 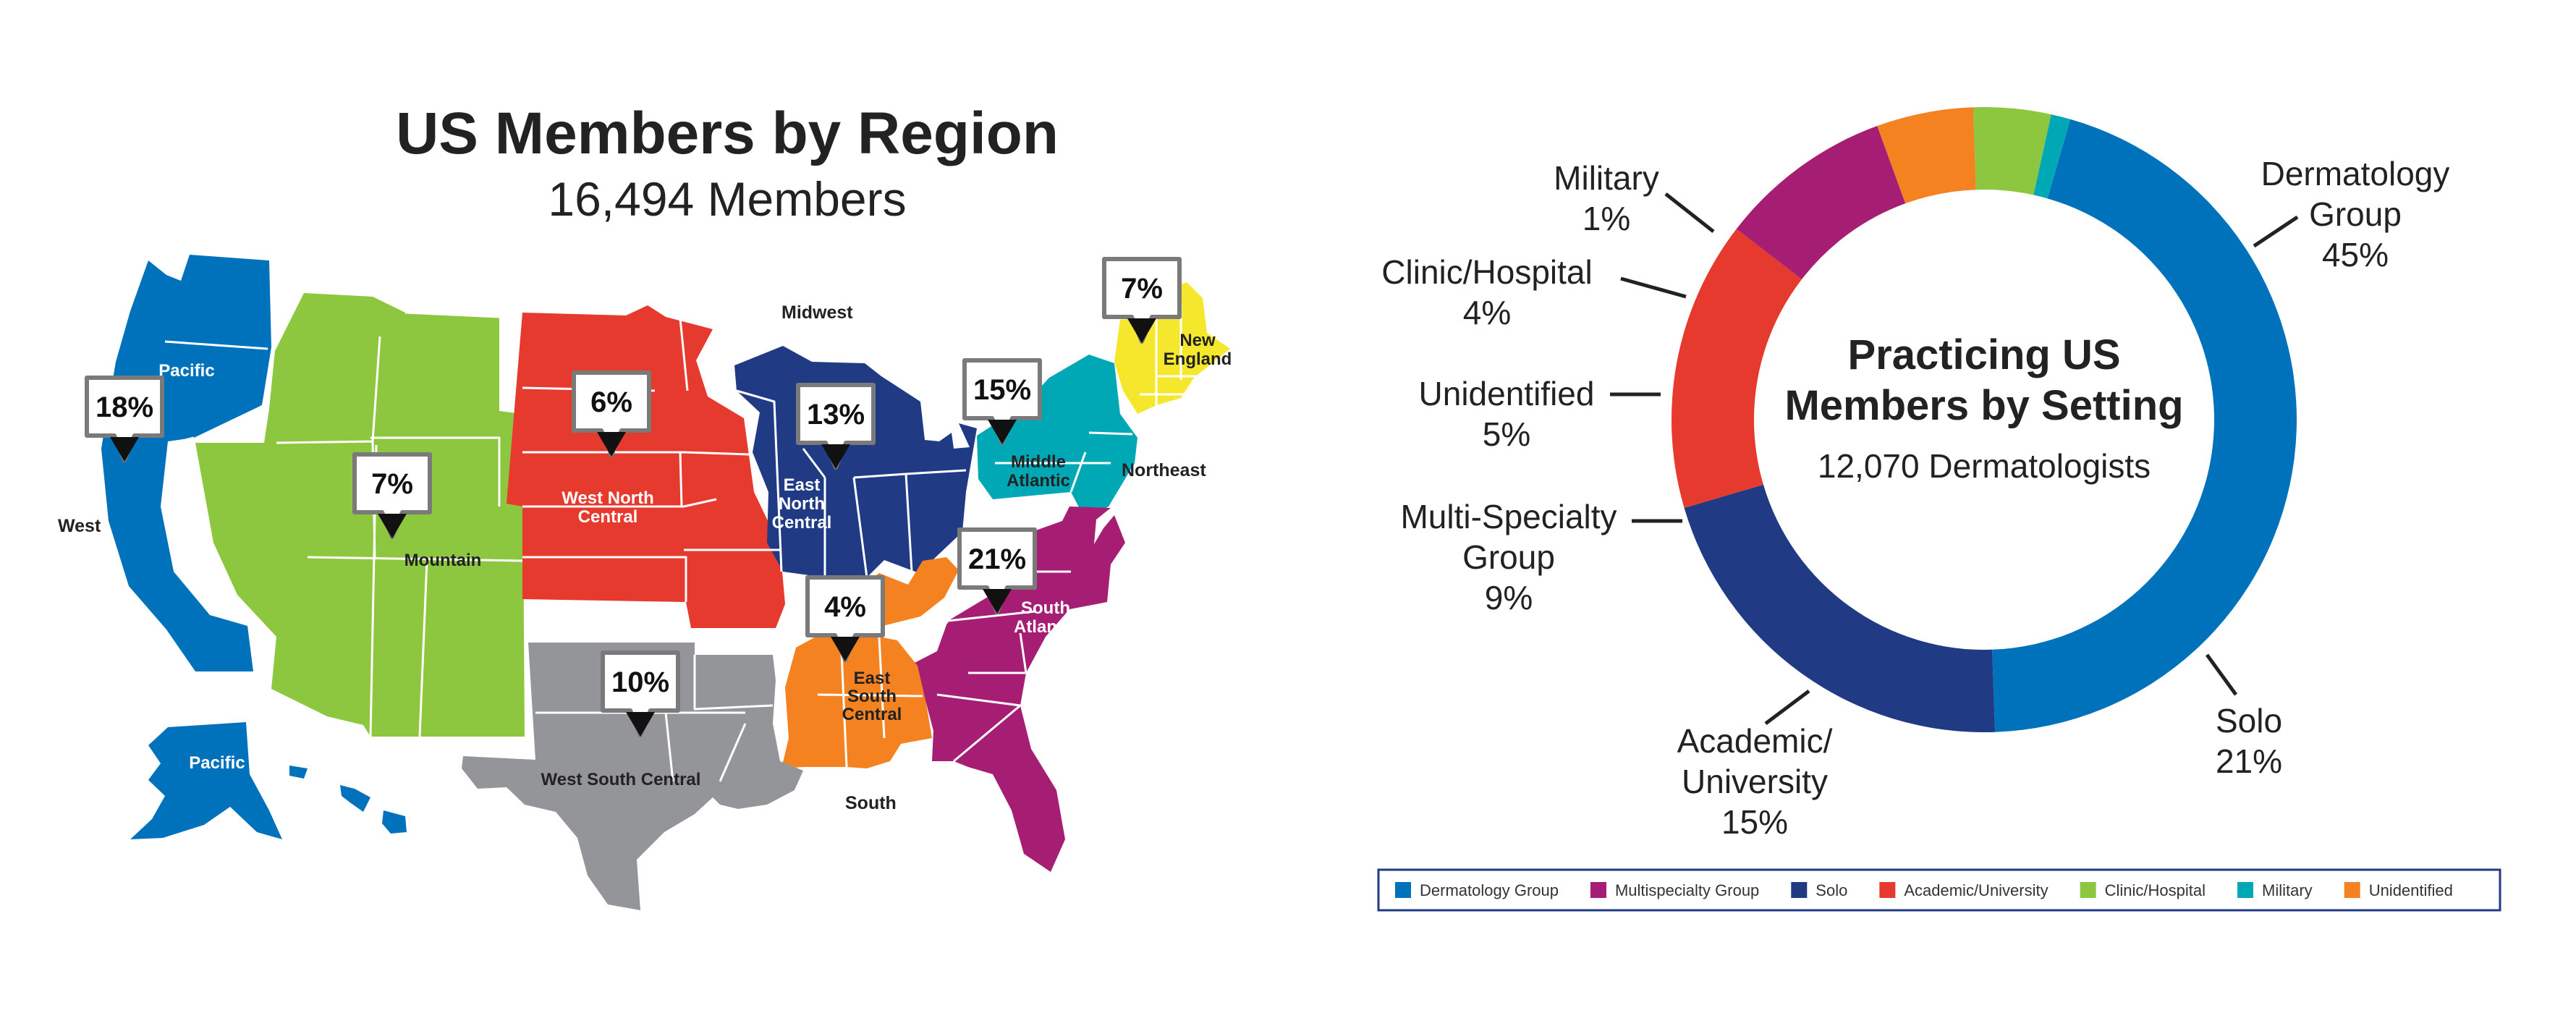 What do you see at coordinates (124, 407) in the screenshot?
I see `pin-pacific-value: 18%` at bounding box center [124, 407].